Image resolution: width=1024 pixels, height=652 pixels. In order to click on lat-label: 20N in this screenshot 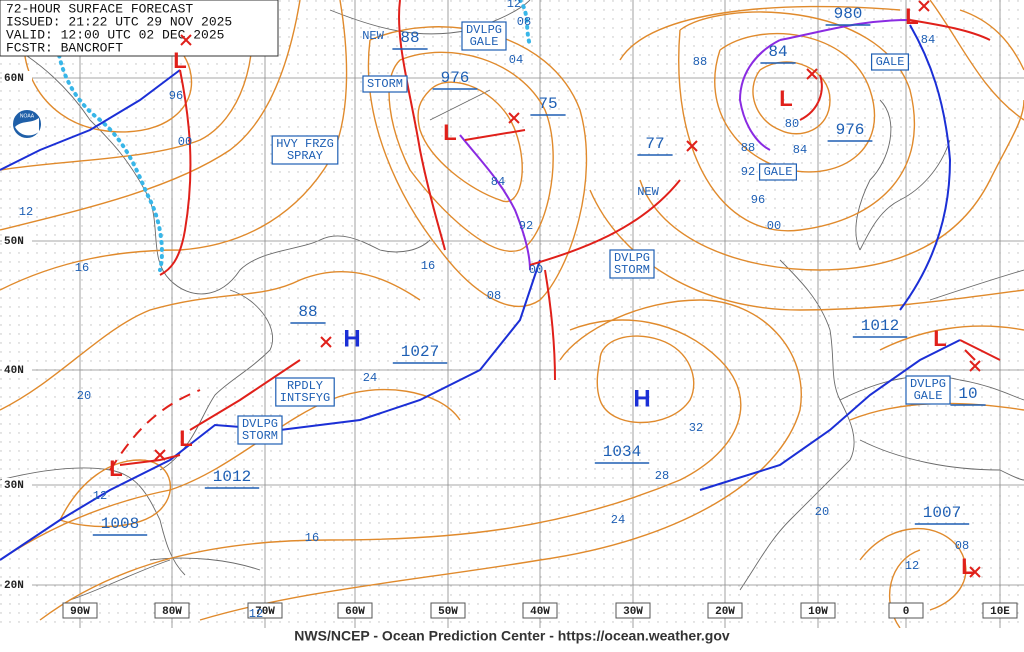, I will do `click(14, 586)`.